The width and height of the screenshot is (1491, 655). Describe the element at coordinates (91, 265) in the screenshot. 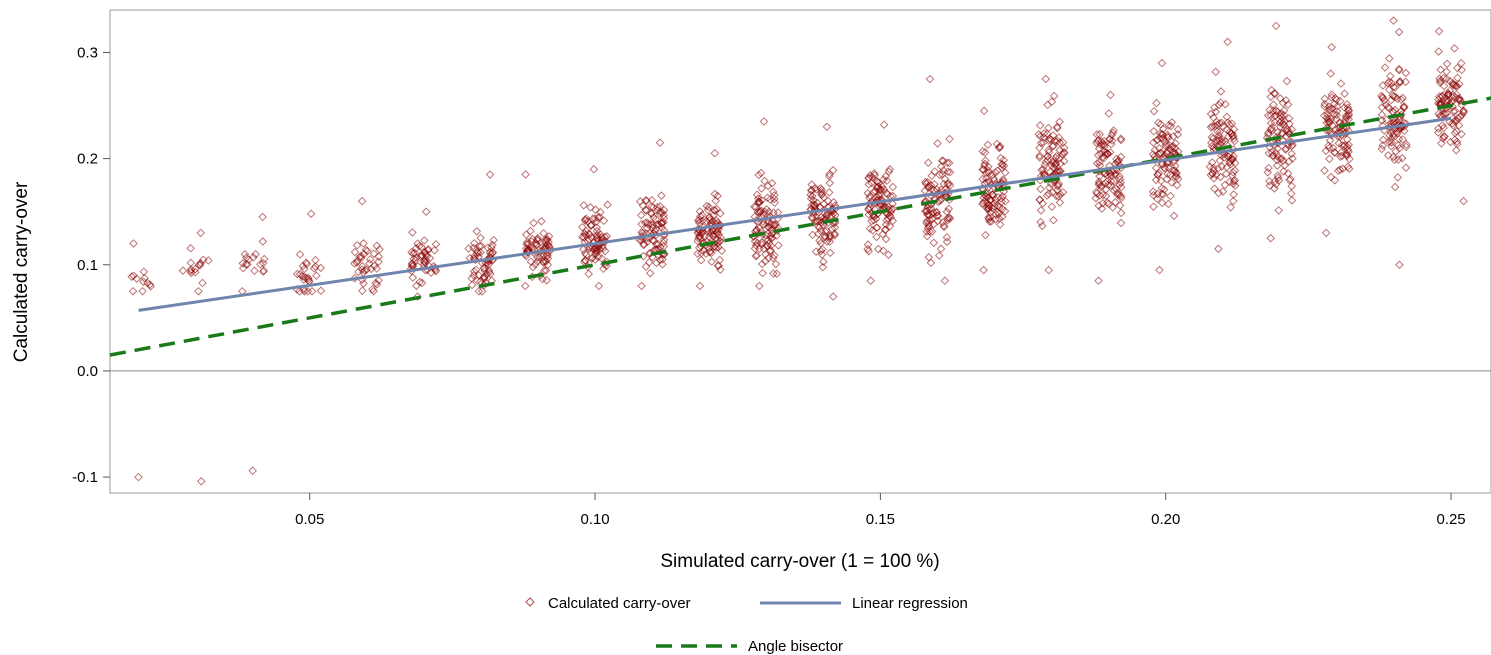

I see `y-axis-ticks: -0.1 0.0 0.1 0.2 0.3` at that location.